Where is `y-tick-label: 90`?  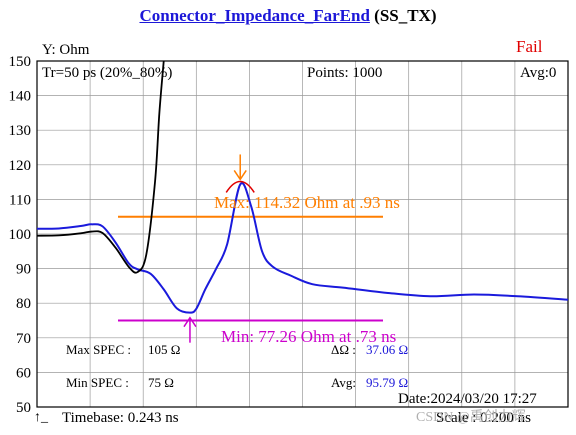
y-tick-label: 90 is located at coordinates (23, 270).